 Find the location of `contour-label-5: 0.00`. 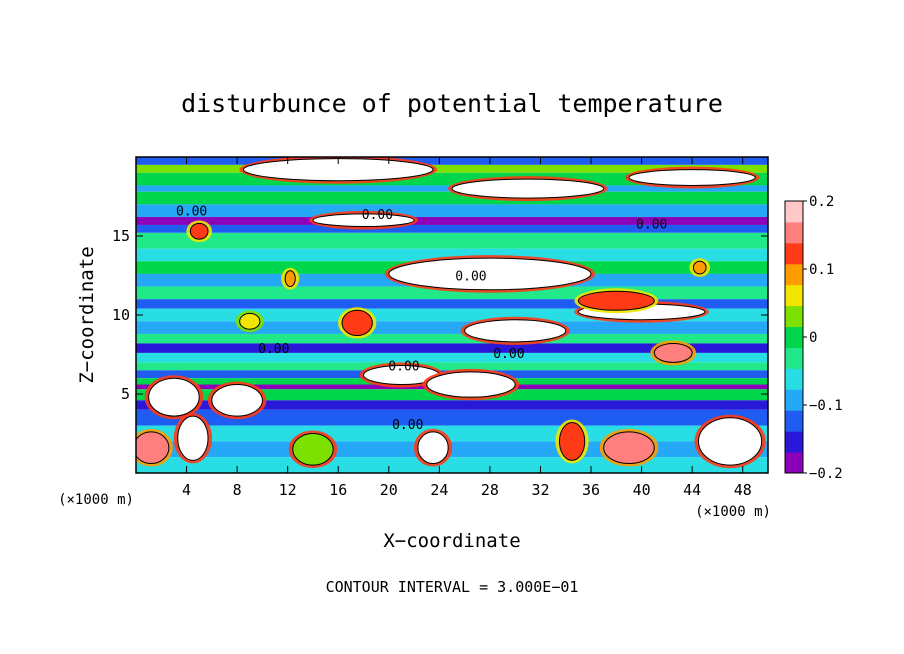

contour-label-5: 0.00 is located at coordinates (508, 354).